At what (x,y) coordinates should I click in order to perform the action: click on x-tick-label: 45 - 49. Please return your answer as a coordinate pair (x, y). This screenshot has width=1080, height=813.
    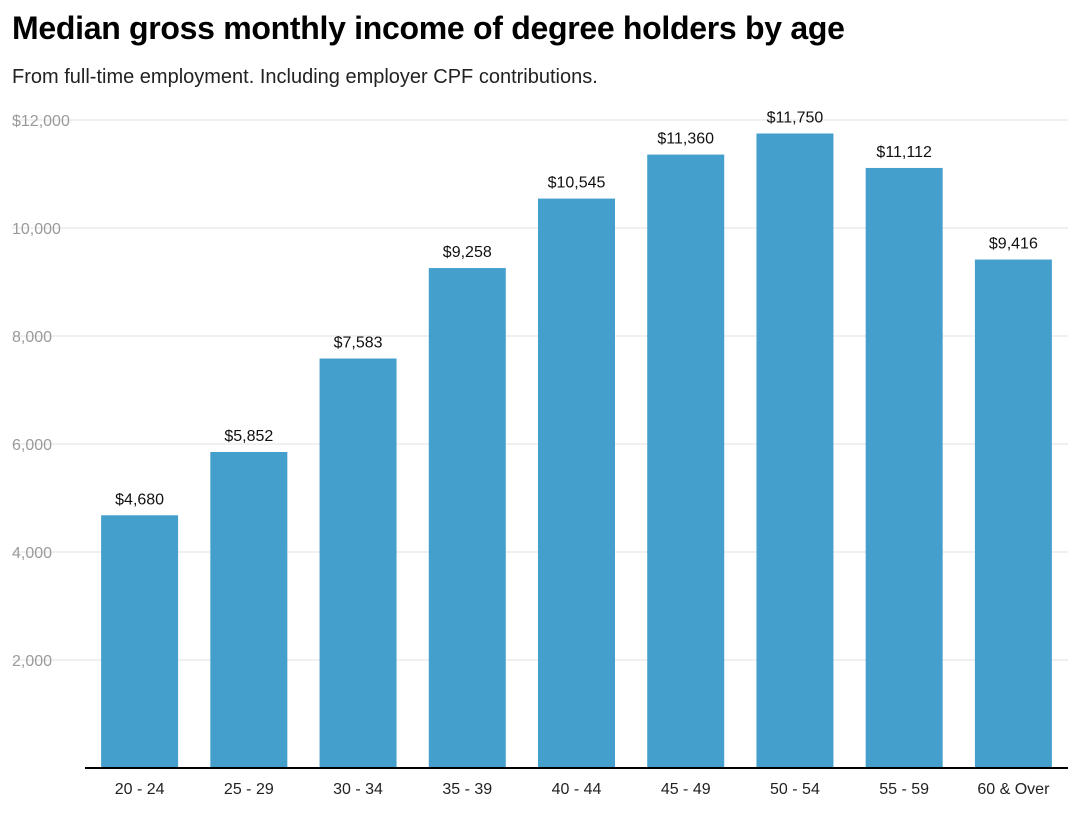
    Looking at the image, I should click on (686, 789).